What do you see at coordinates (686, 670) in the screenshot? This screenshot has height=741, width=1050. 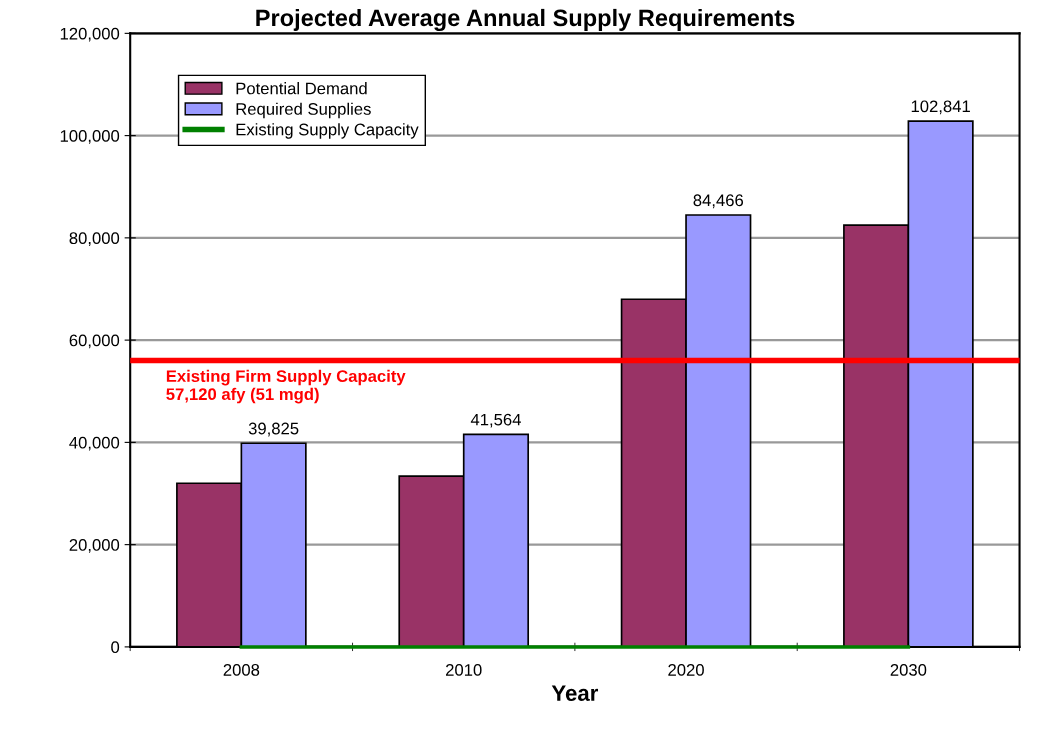 I see `x-tick-label: 2020` at bounding box center [686, 670].